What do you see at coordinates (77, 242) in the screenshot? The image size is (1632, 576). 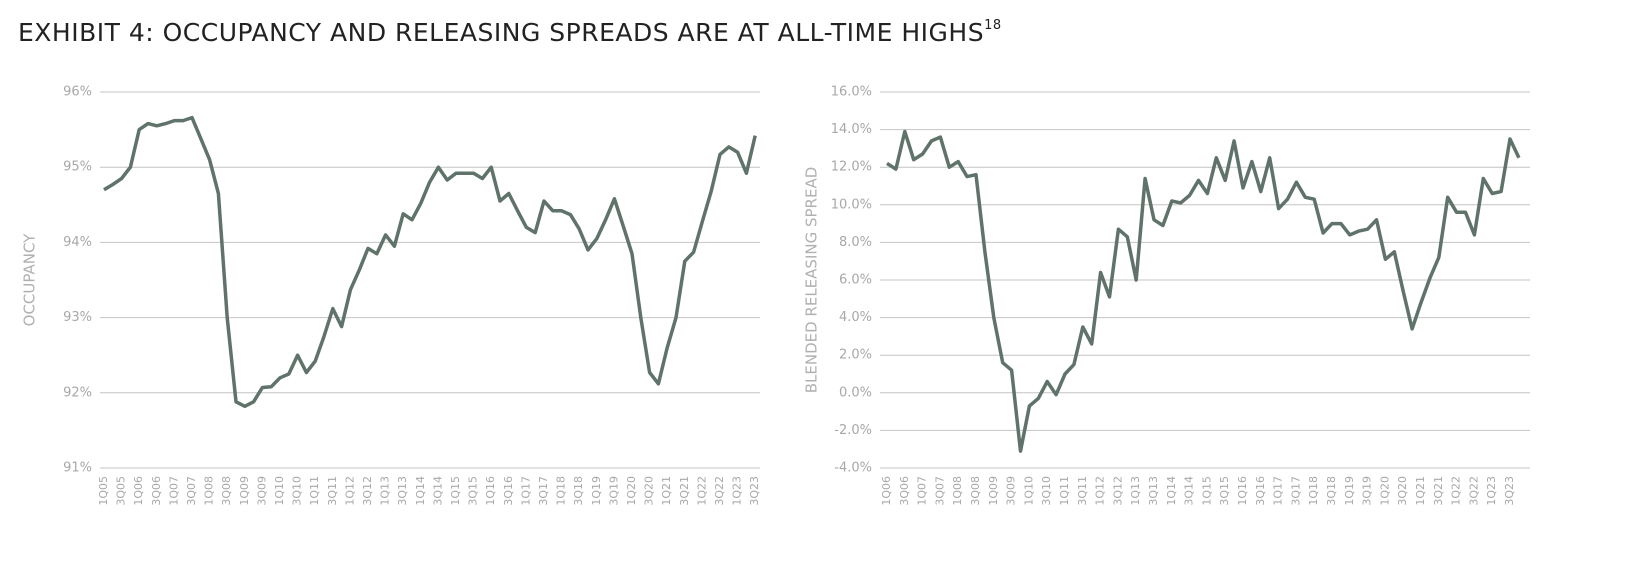 I see `y-tick-label: 94%` at bounding box center [77, 242].